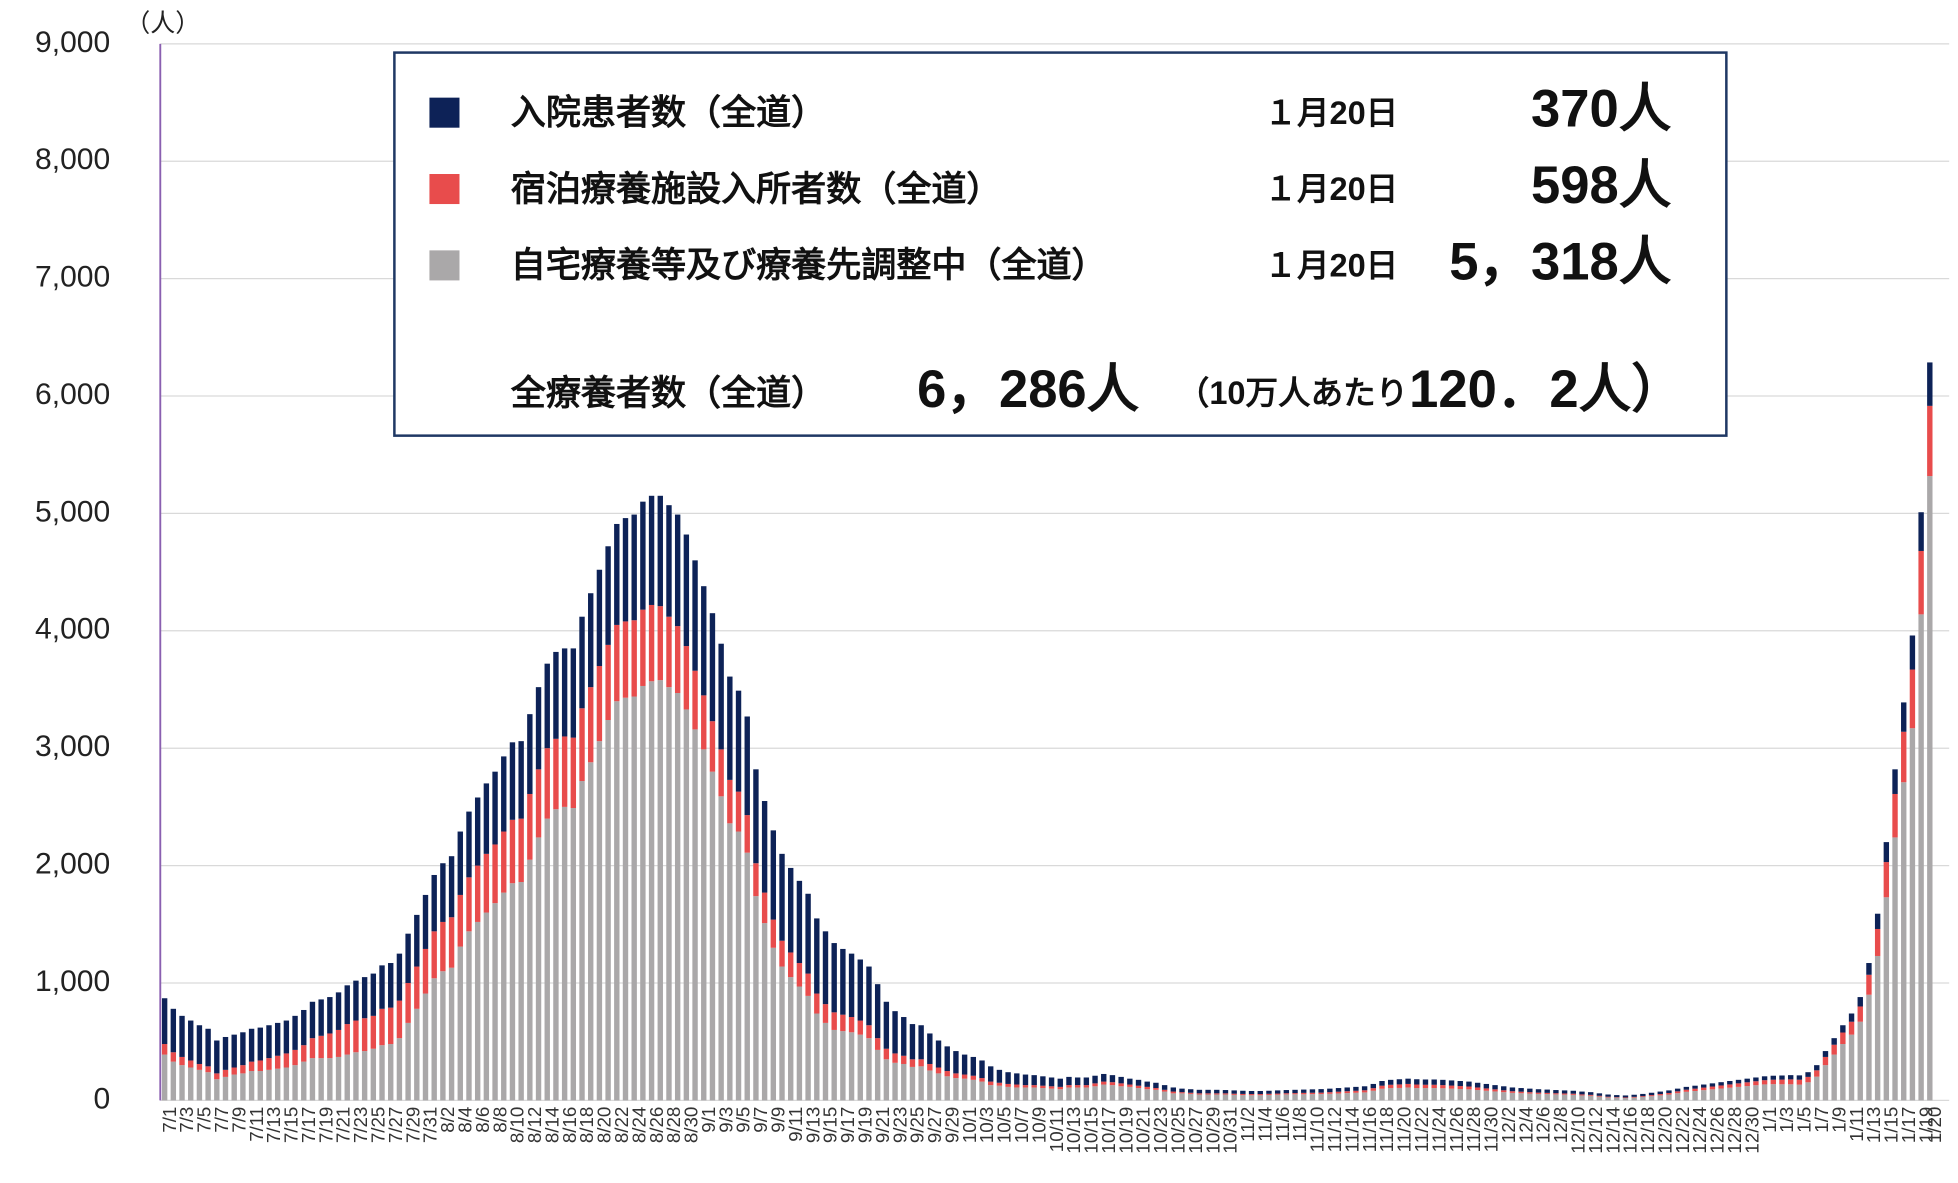  What do you see at coordinates (1601, 109) in the screenshot?
I see `legend-value: 370人` at bounding box center [1601, 109].